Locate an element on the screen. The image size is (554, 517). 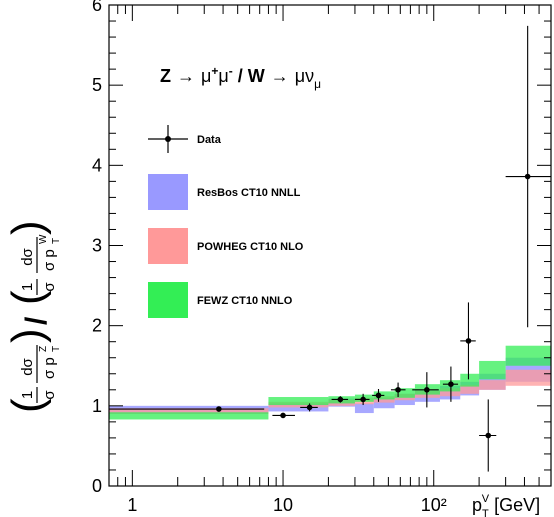
ylabel-one-2: 1 is located at coordinates (27, 287).